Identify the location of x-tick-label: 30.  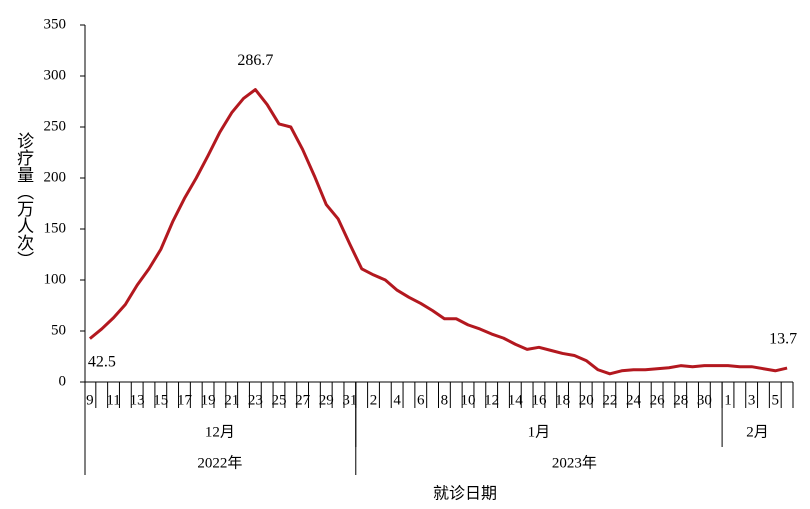
(704, 400).